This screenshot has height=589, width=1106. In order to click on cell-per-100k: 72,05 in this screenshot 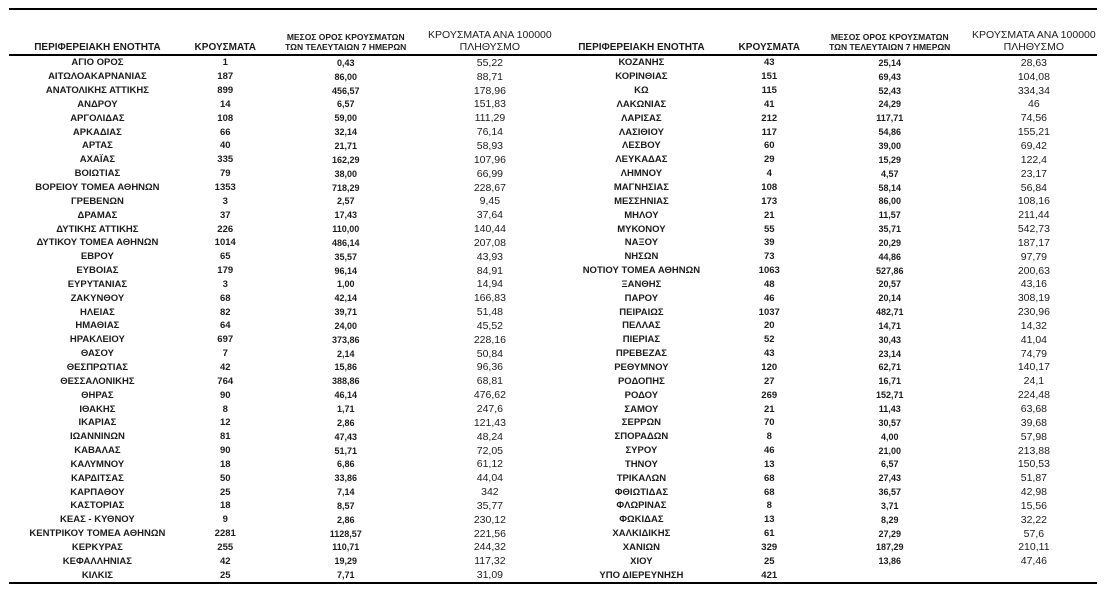, I will do `click(490, 450)`.